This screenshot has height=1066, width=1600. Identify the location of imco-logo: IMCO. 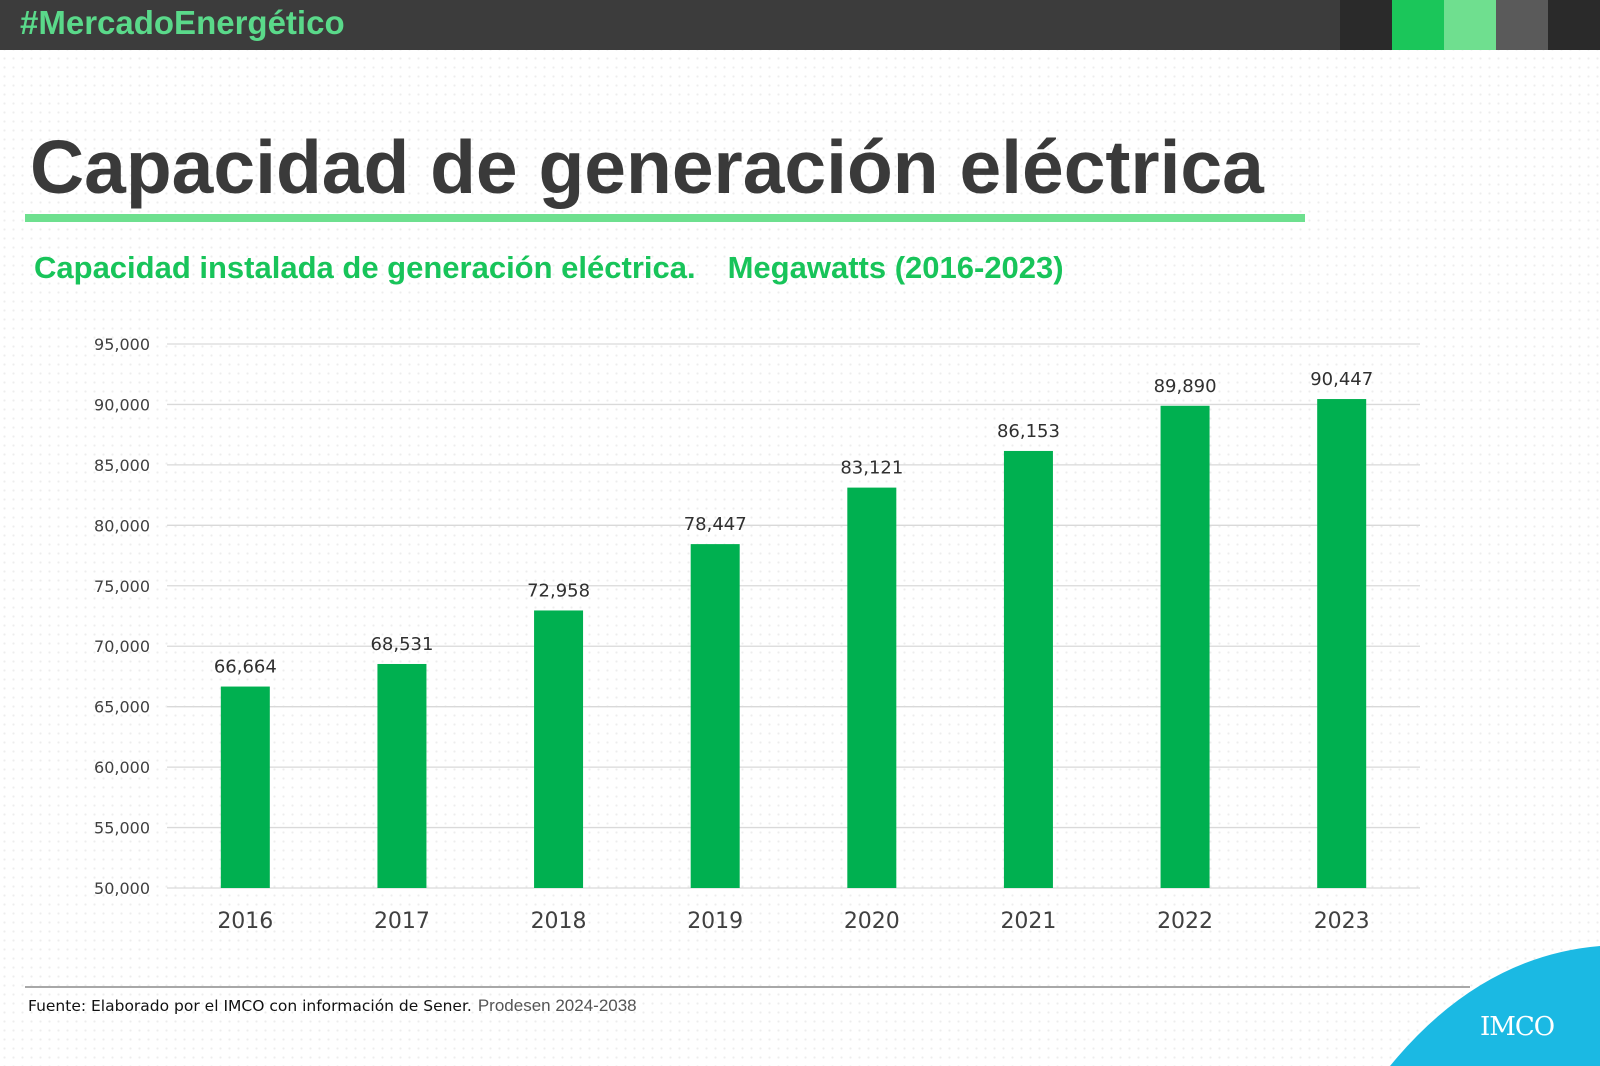
(1517, 1027).